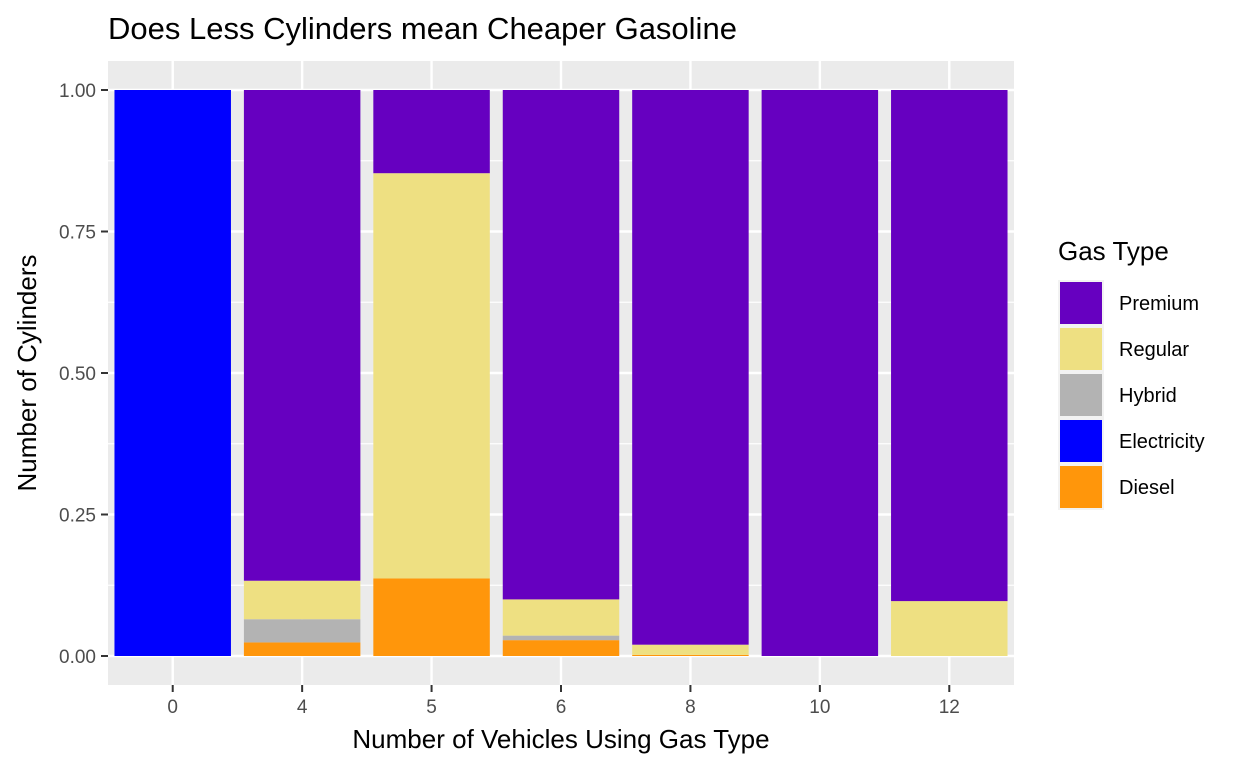 The height and width of the screenshot is (768, 1248). What do you see at coordinates (949, 707) in the screenshot?
I see `x-tick-label: 12` at bounding box center [949, 707].